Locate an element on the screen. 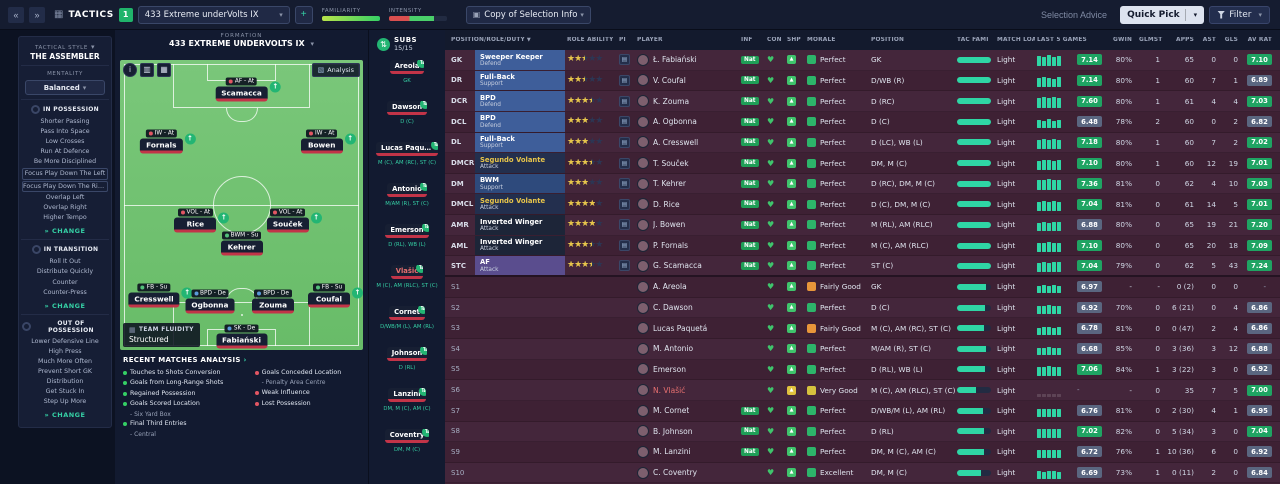  back-button: « is located at coordinates (16, 14).